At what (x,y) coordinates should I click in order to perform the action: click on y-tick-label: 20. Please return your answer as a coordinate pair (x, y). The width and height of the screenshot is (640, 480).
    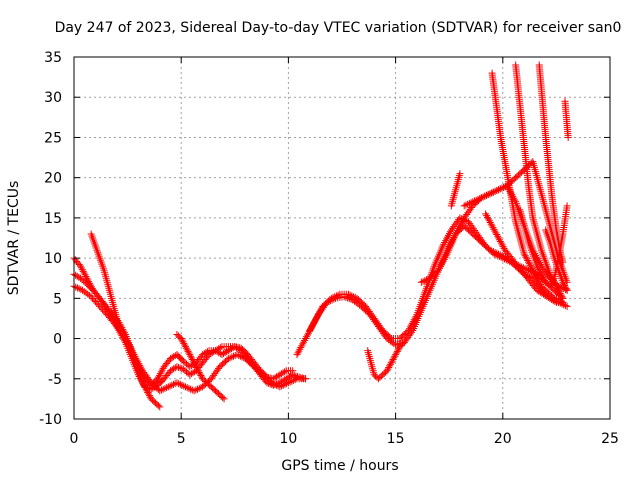
    Looking at the image, I should click on (53, 179).